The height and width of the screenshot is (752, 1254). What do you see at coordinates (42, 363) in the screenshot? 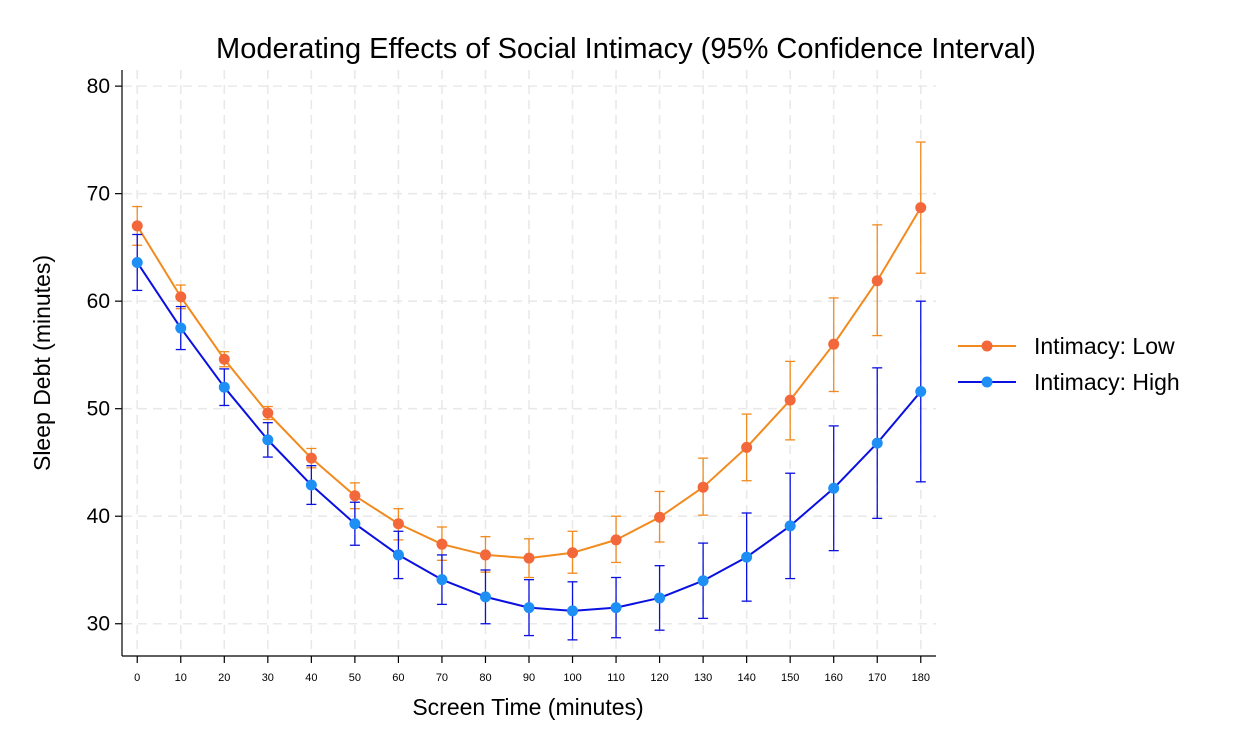
I see `y-axis-title: Sleep Debt (minutes)` at bounding box center [42, 363].